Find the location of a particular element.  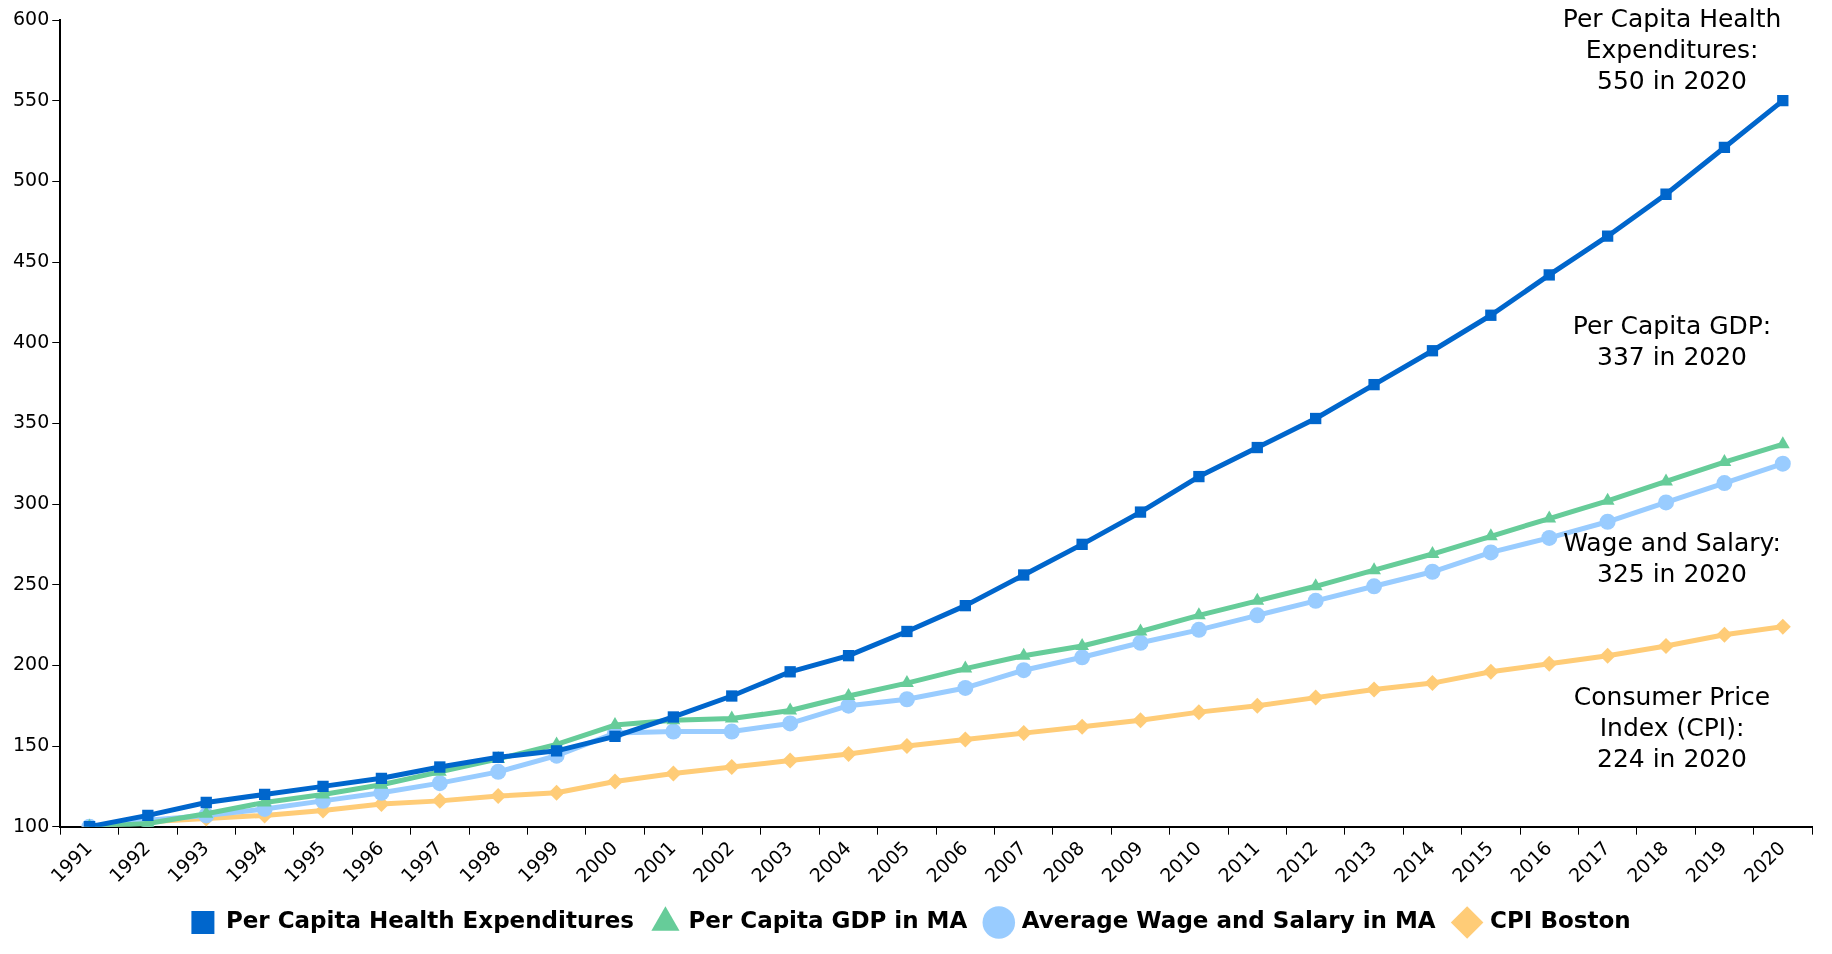

legend-label: Average Wage and Salary in MA is located at coordinates (1228, 920).